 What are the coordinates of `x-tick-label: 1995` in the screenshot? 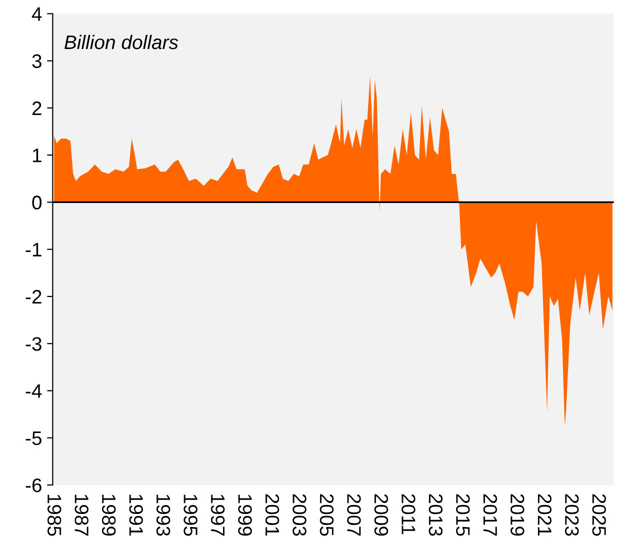 It's located at (191, 515).